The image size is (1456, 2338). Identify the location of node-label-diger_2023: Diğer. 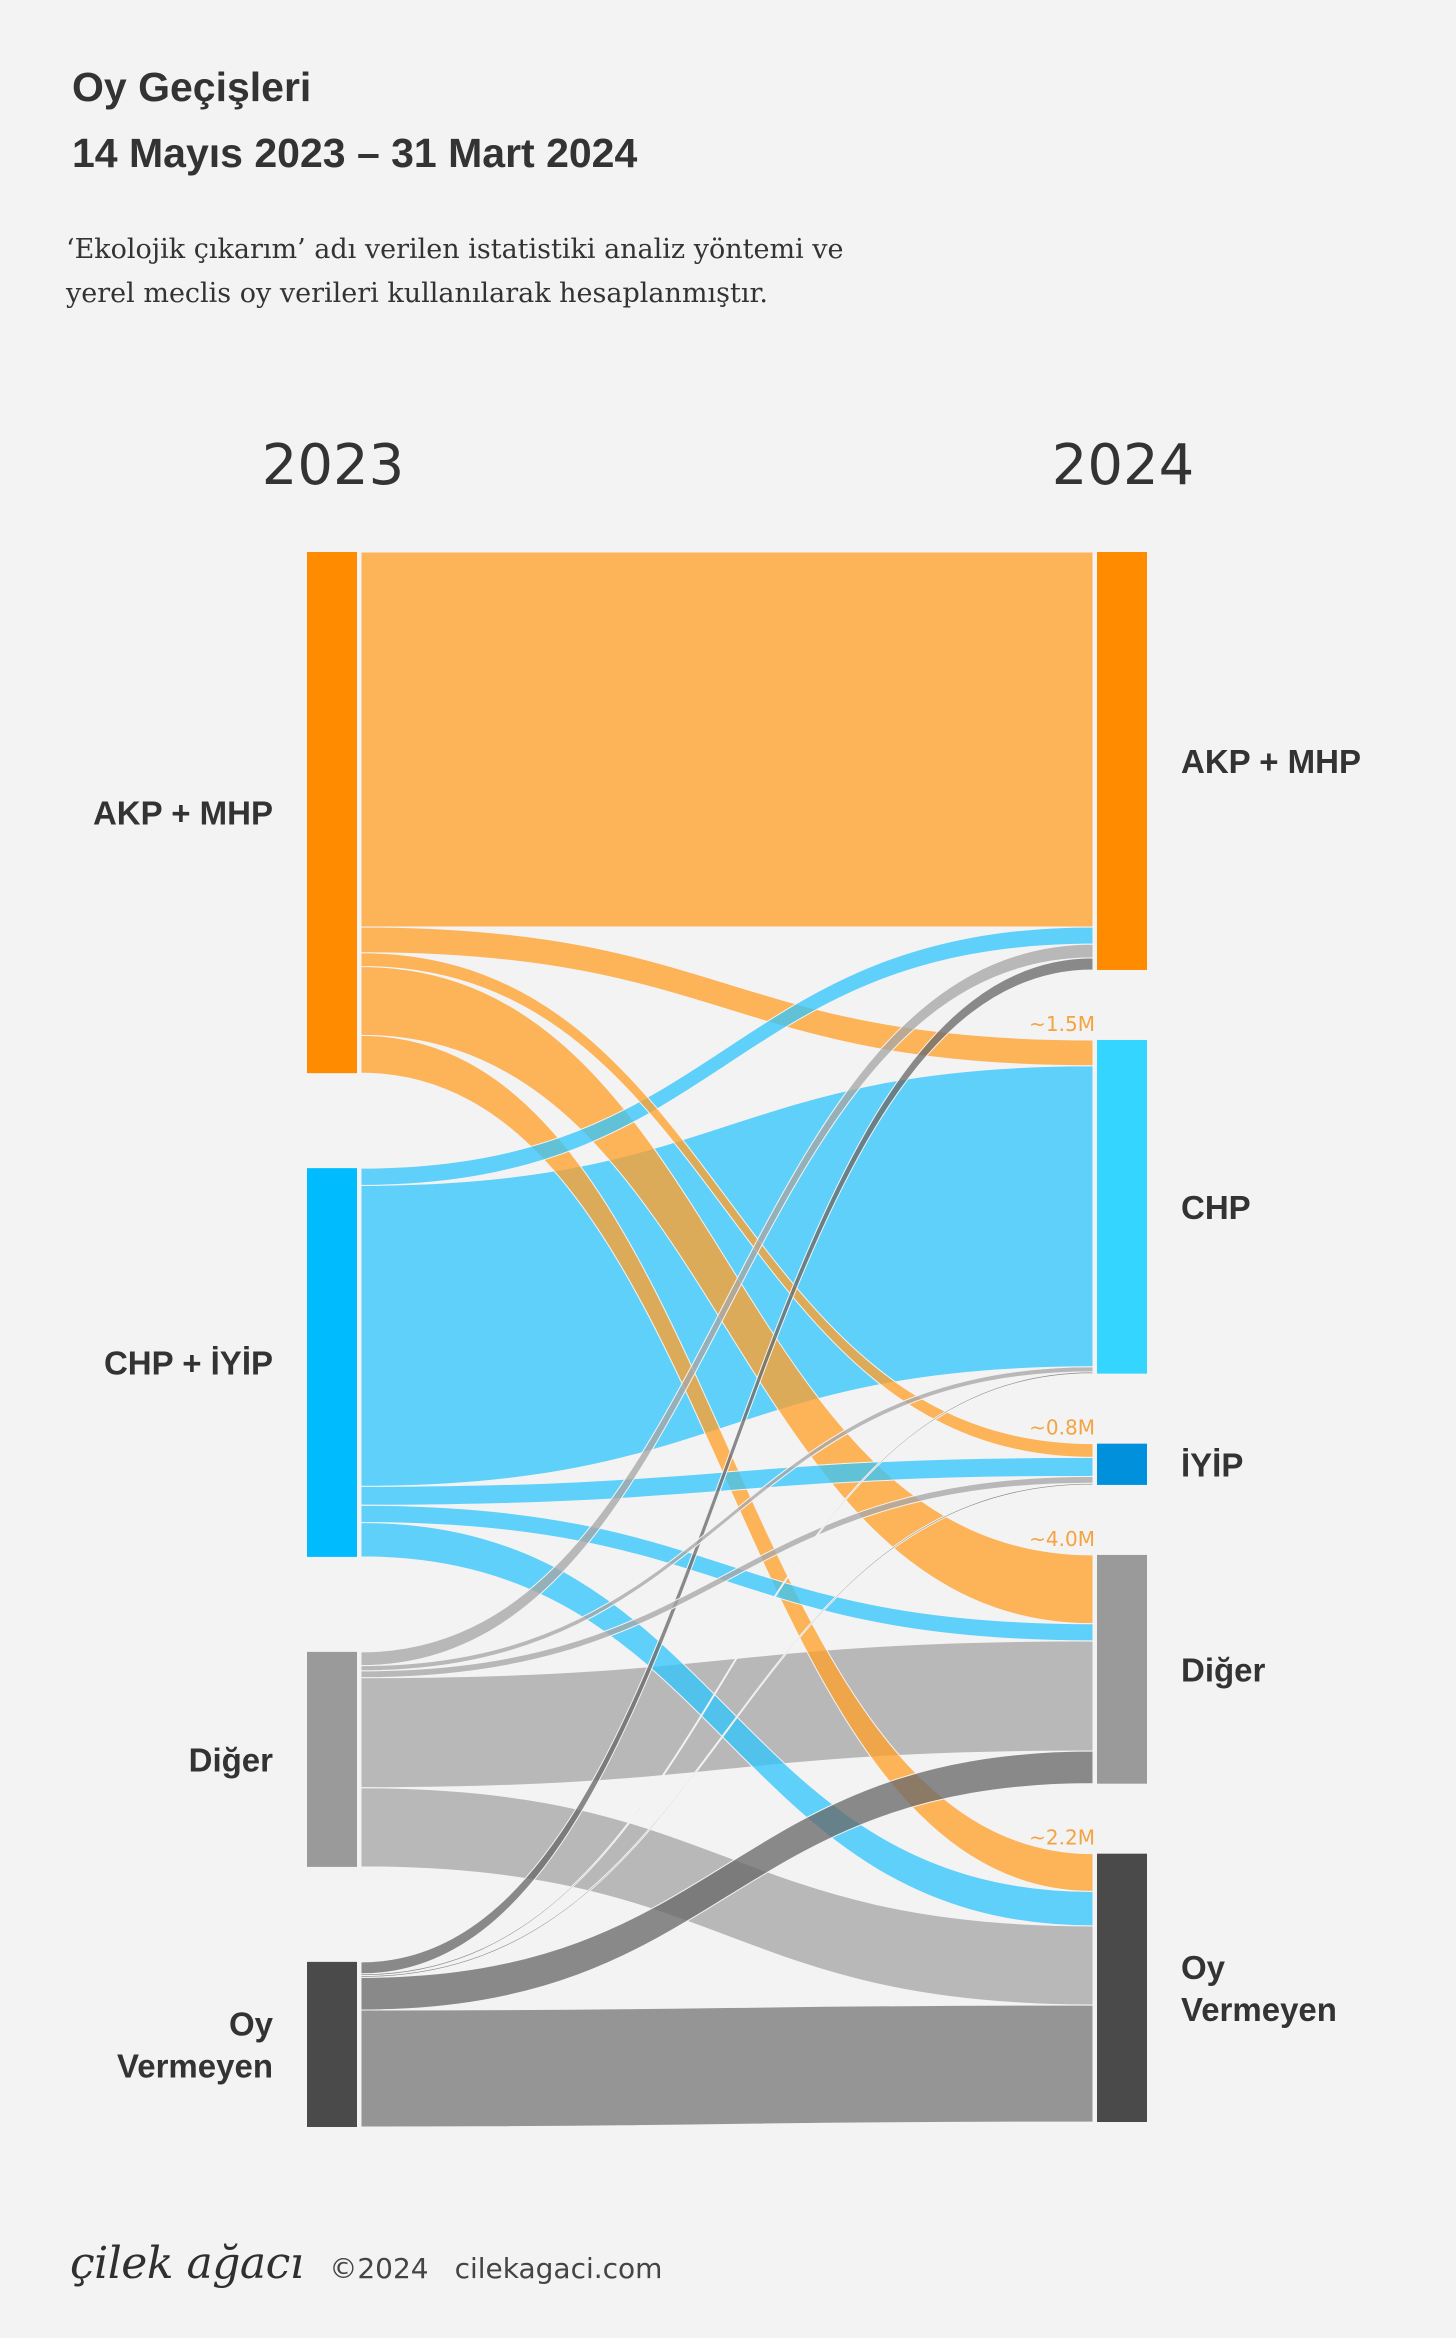
(231, 1759).